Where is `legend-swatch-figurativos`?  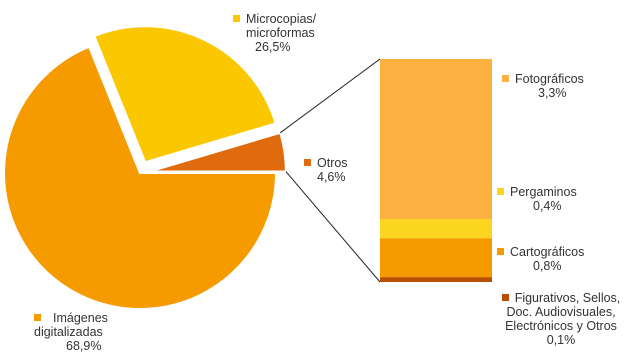 legend-swatch-figurativos is located at coordinates (505, 297).